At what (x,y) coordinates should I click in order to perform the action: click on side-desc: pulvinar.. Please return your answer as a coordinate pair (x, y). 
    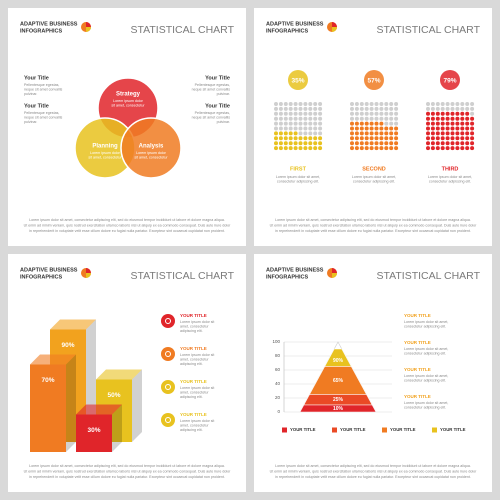
    Looking at the image, I should click on (30, 122).